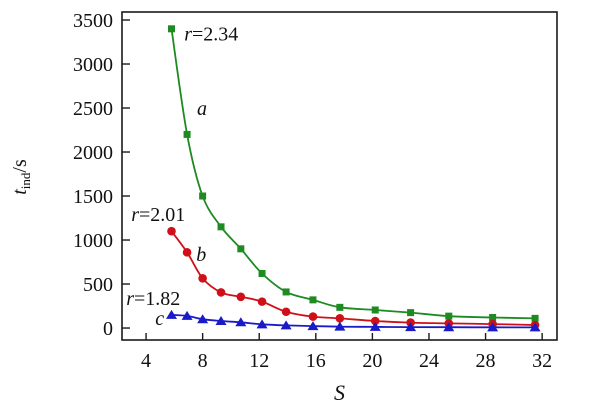  Describe the element at coordinates (429, 361) in the screenshot. I see `x-tick-label: 24` at that location.